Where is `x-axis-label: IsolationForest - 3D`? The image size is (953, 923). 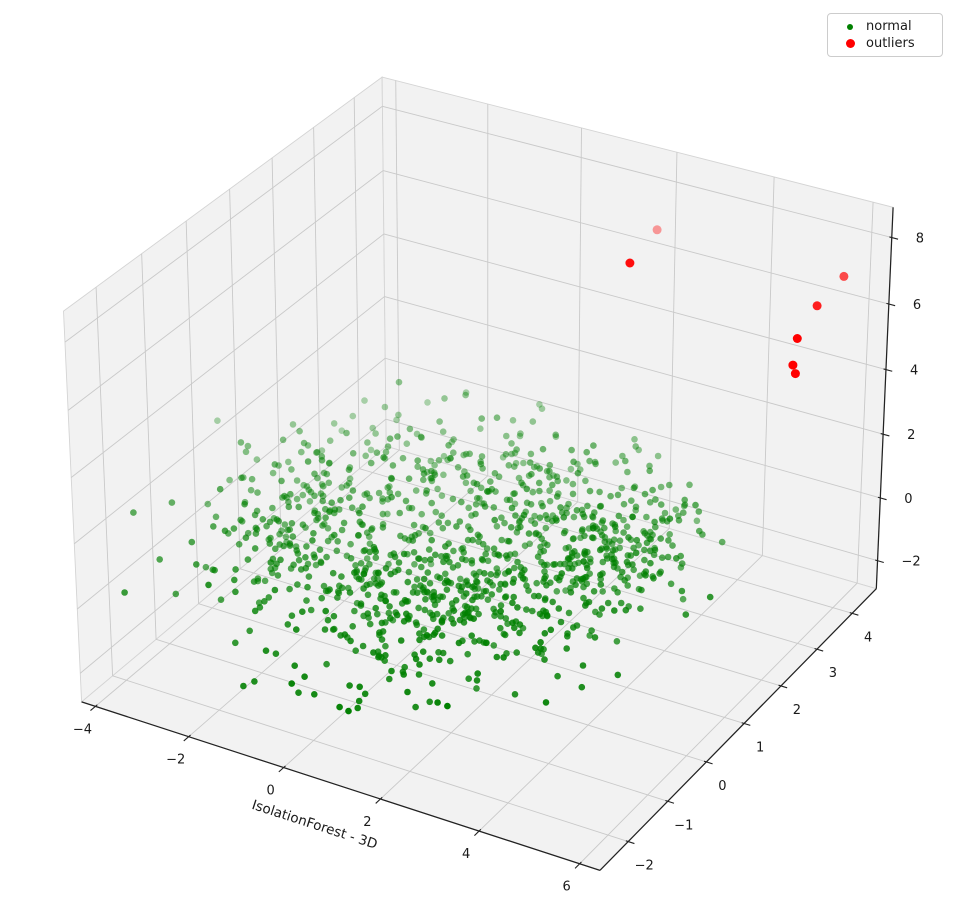
x-axis-label: IsolationForest - 3D is located at coordinates (315, 825).